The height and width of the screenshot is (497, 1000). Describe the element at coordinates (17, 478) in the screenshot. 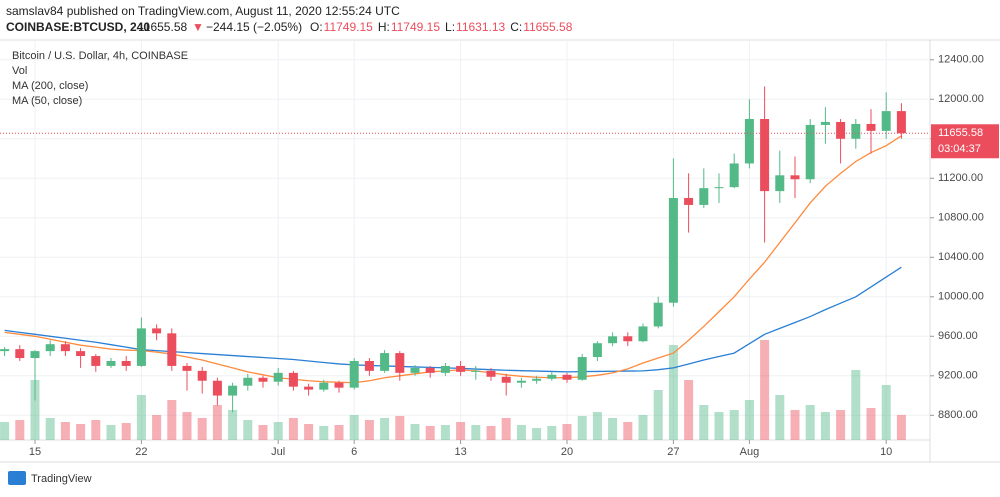

I see `brand-logo` at that location.